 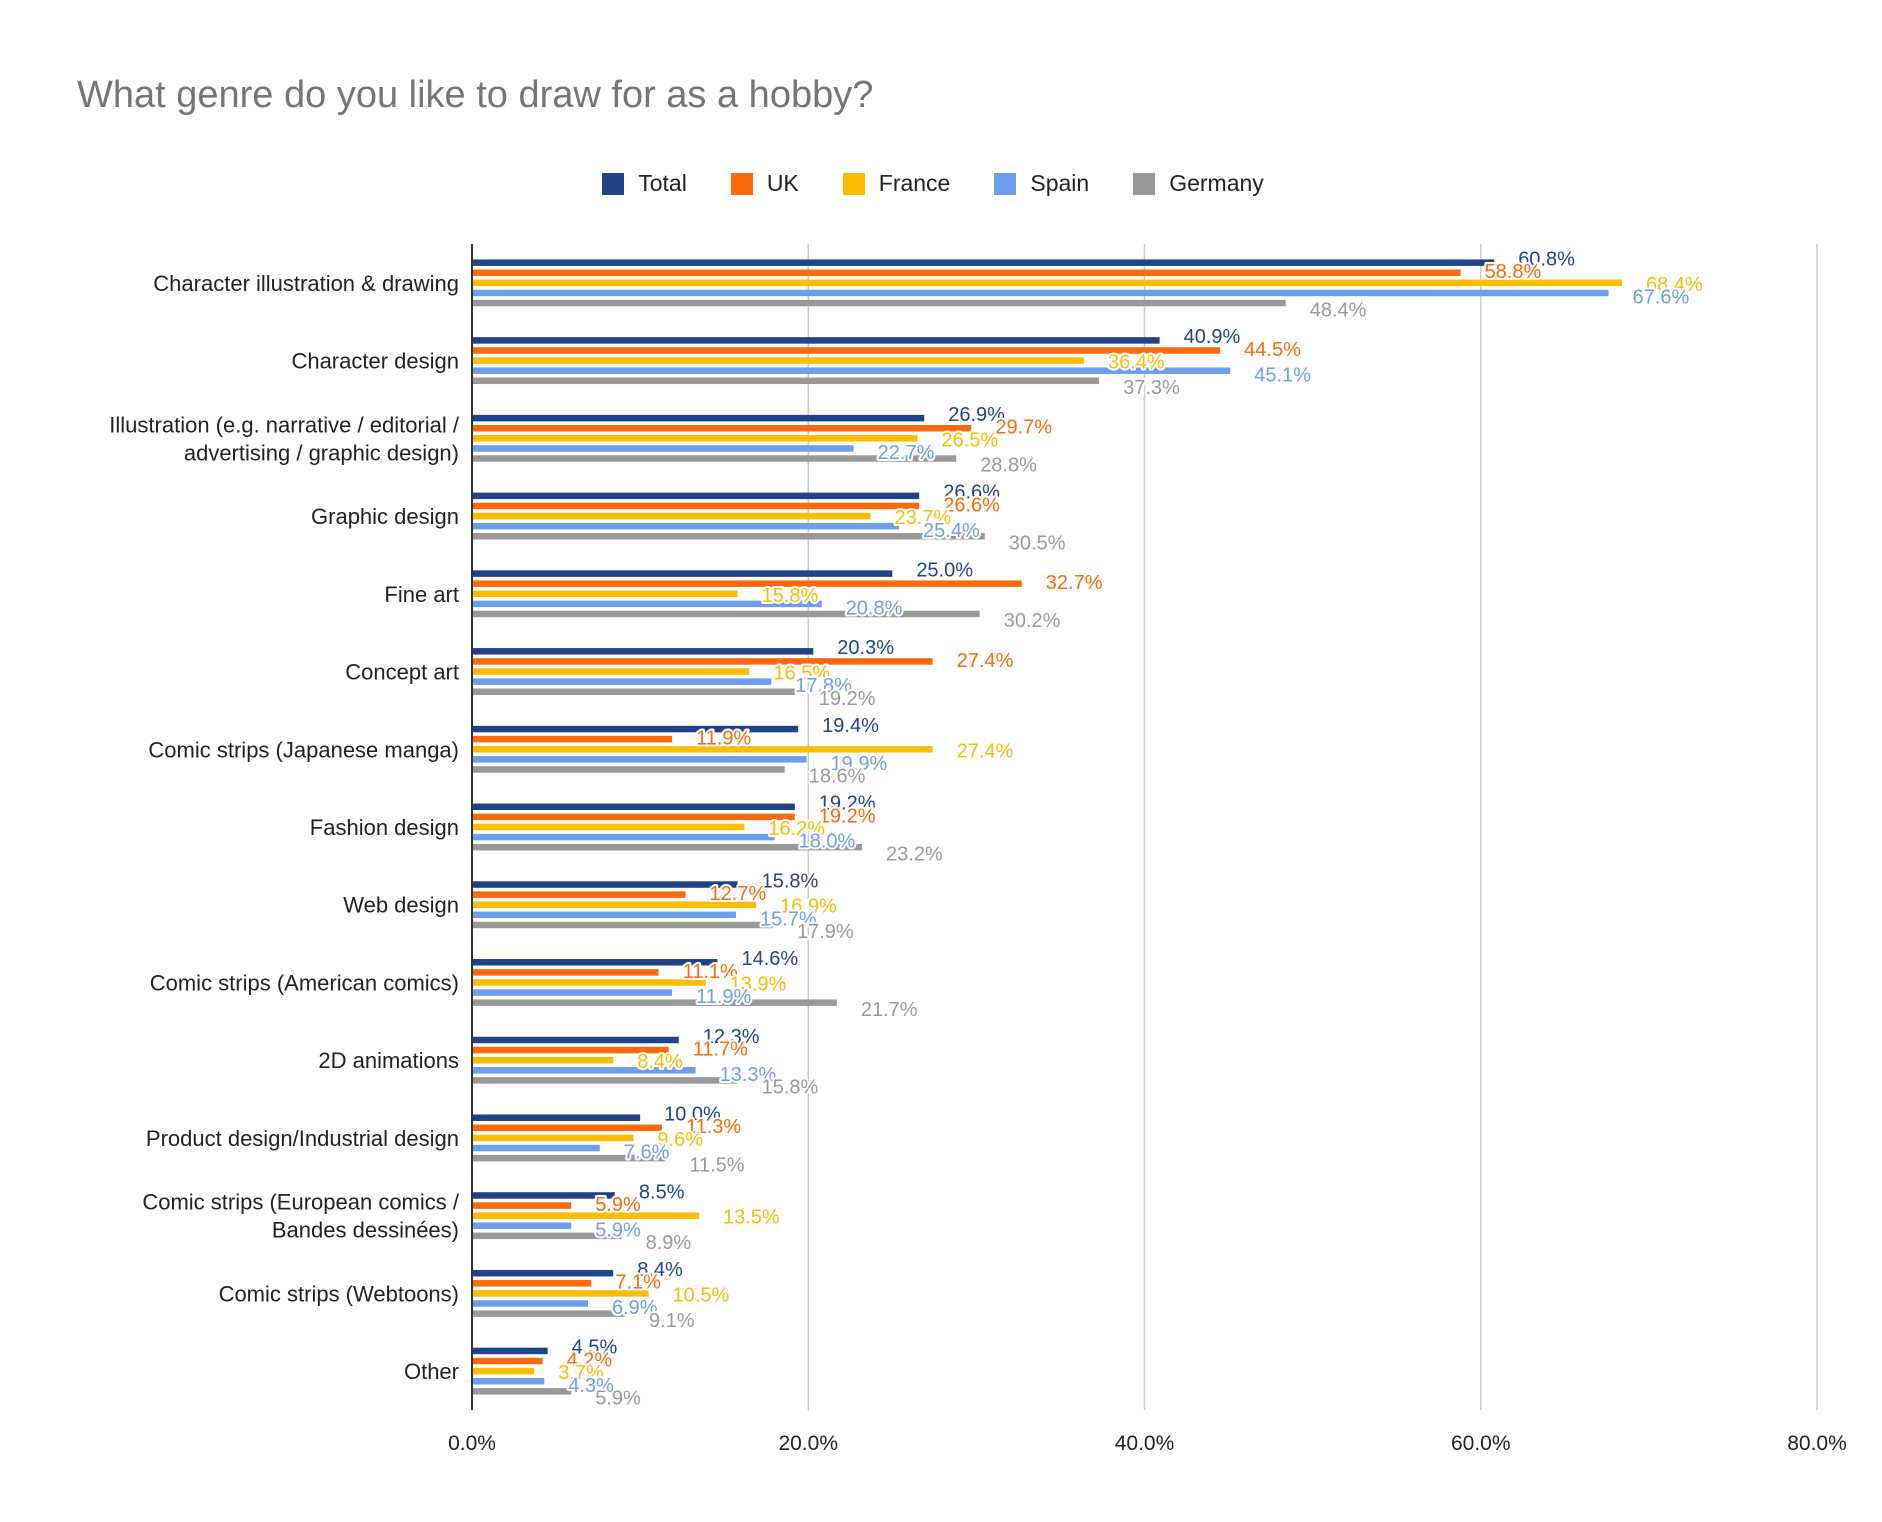 I want to click on data-label-spain: 7.6%, so click(x=647, y=1153).